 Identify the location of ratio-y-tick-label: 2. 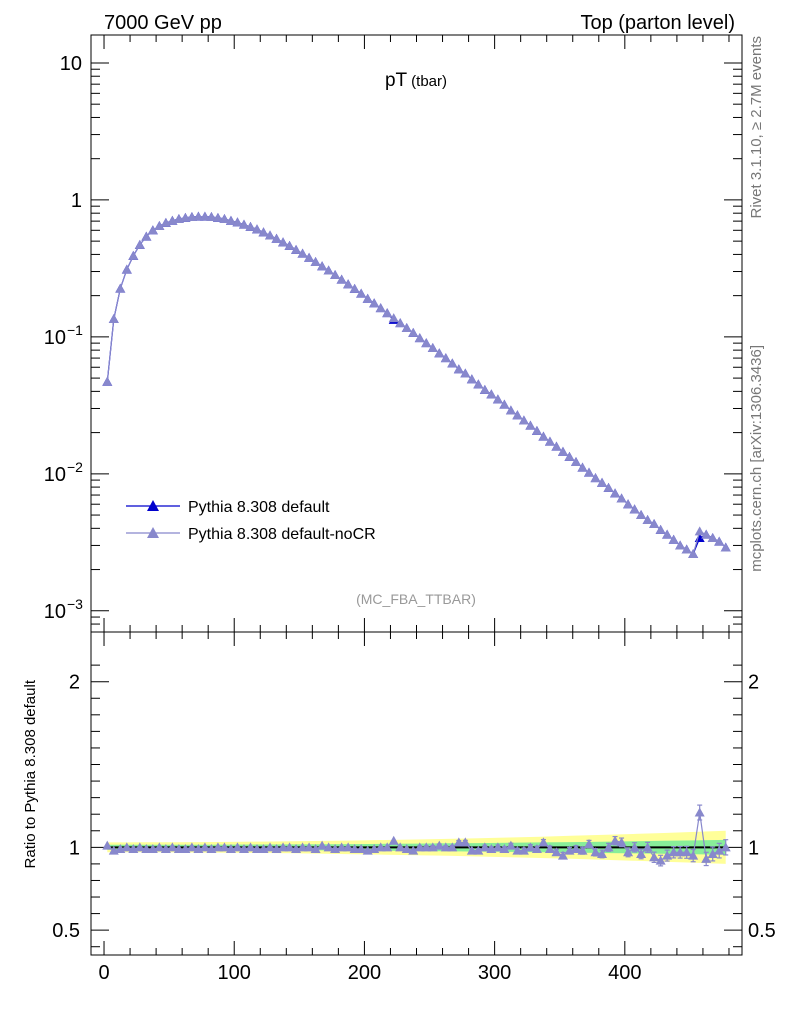
(74, 683).